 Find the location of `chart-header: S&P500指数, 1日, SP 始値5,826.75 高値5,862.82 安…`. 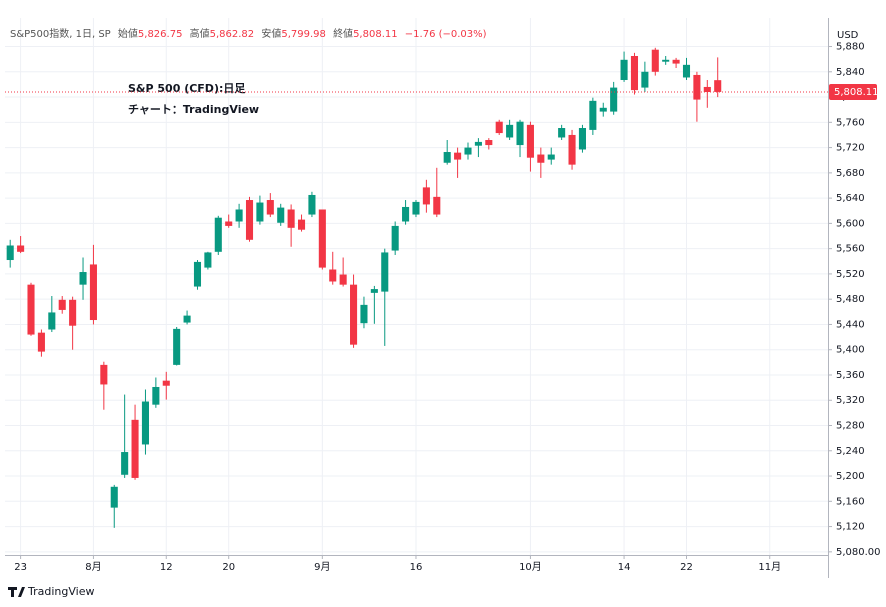

chart-header: S&P500指数, 1日, SP 始値5,826.75 高値5,862.82 安… is located at coordinates (248, 33).